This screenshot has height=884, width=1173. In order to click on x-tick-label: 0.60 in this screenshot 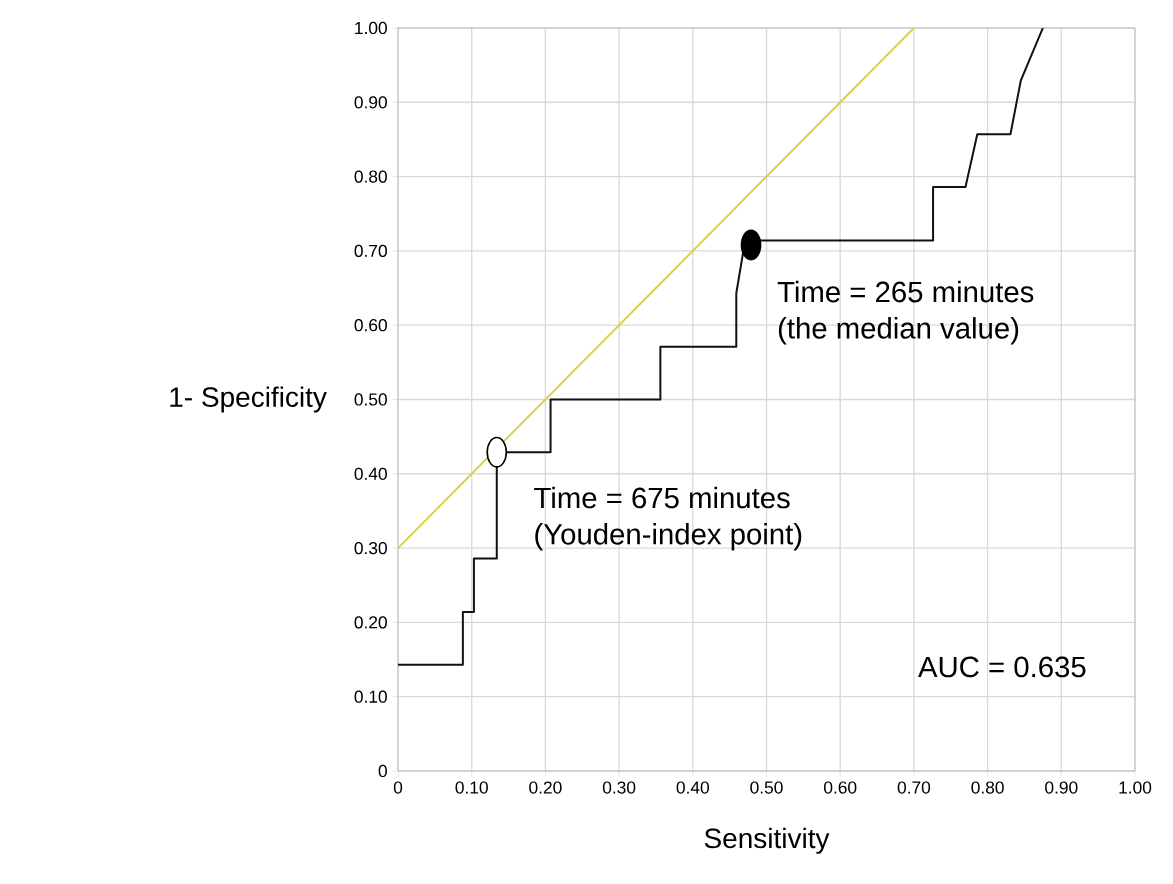, I will do `click(840, 787)`.